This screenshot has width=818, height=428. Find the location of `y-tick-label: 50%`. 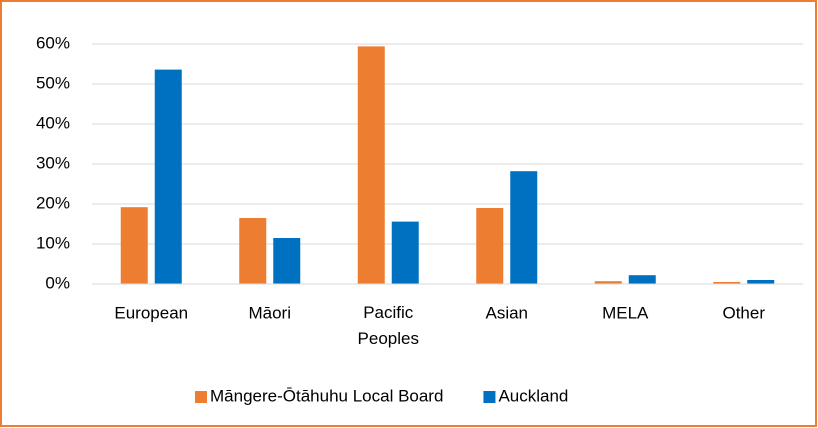

y-tick-label: 50% is located at coordinates (53, 82).